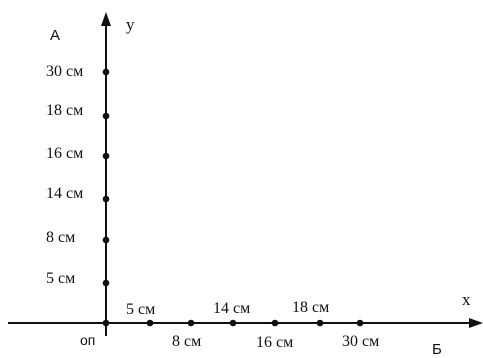 The height and width of the screenshot is (358, 483). Describe the element at coordinates (437, 349) in the screenshot. I see `corner-label-bottom-right: Б` at that location.